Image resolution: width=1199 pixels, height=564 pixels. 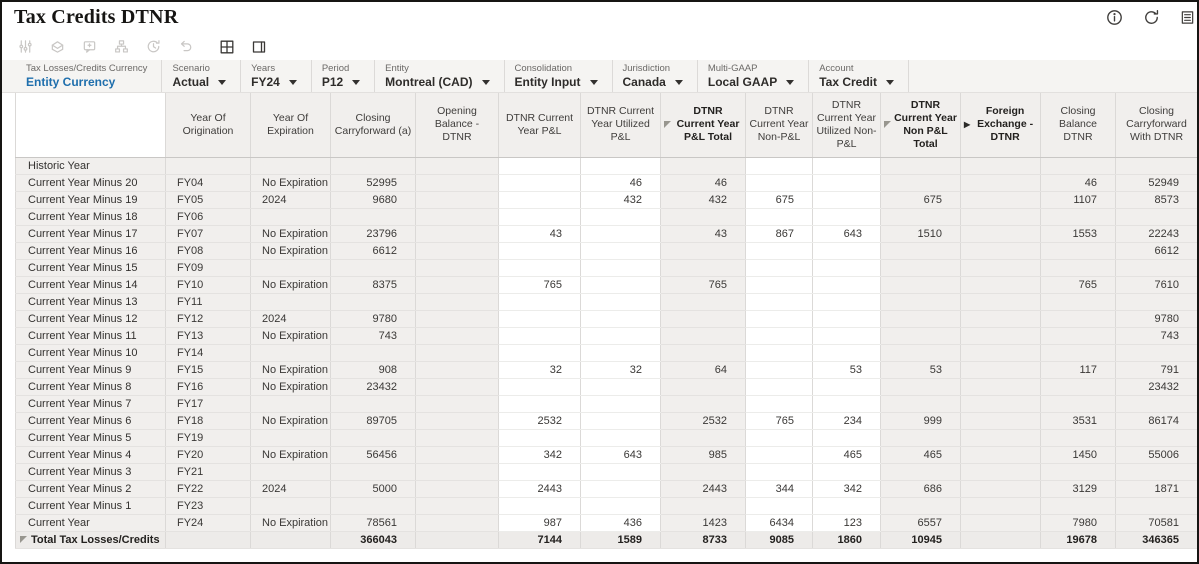 What do you see at coordinates (703, 125) in the screenshot?
I see `column-header: DTNR Current Year P&L Total` at bounding box center [703, 125].